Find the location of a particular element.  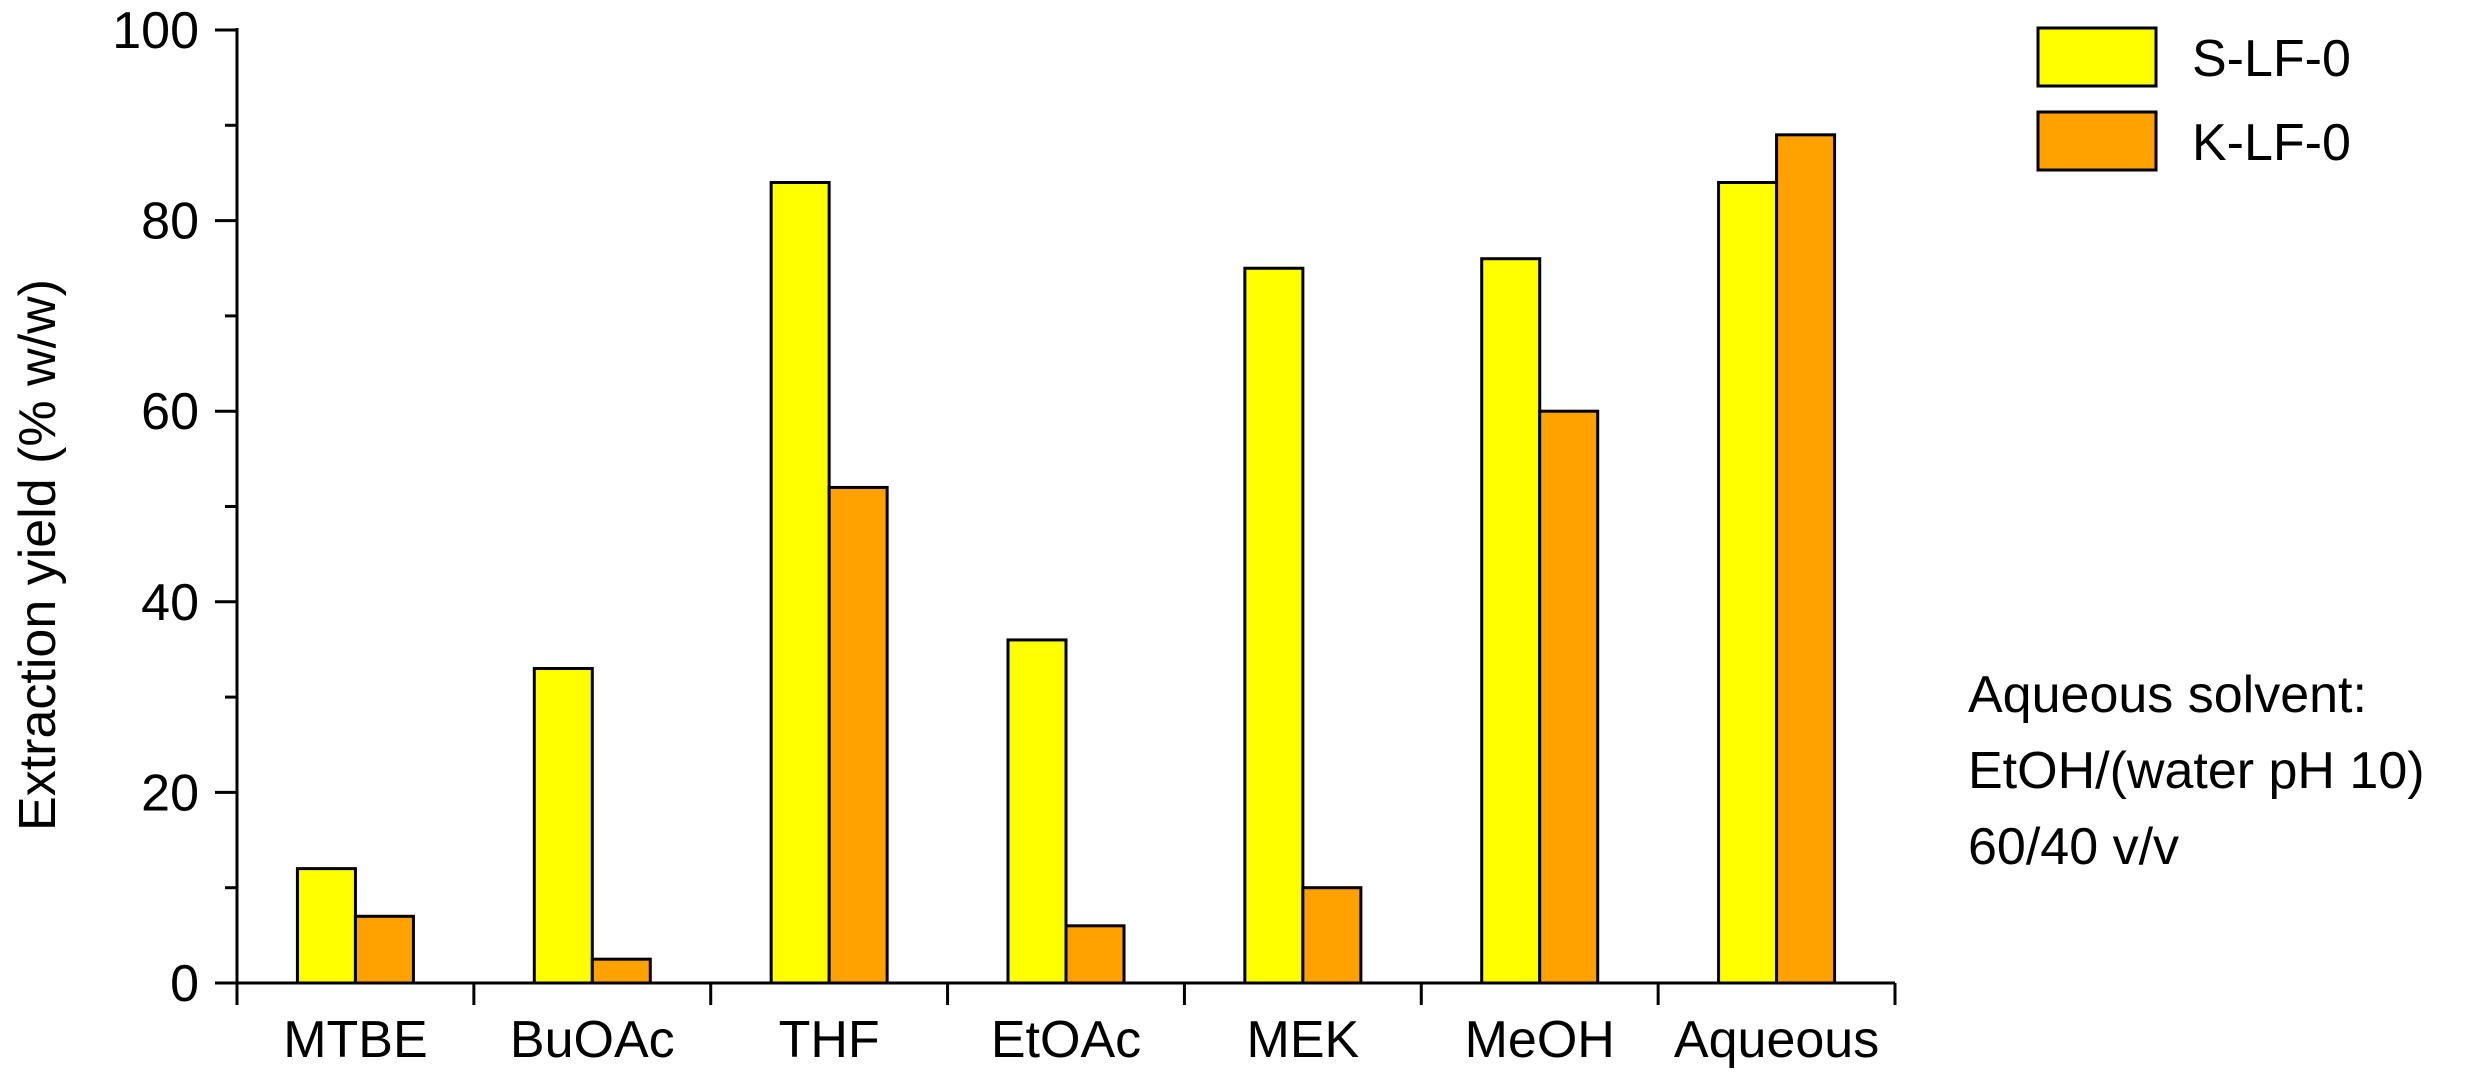

bar-k-lf-0-mtbe is located at coordinates (384, 949).